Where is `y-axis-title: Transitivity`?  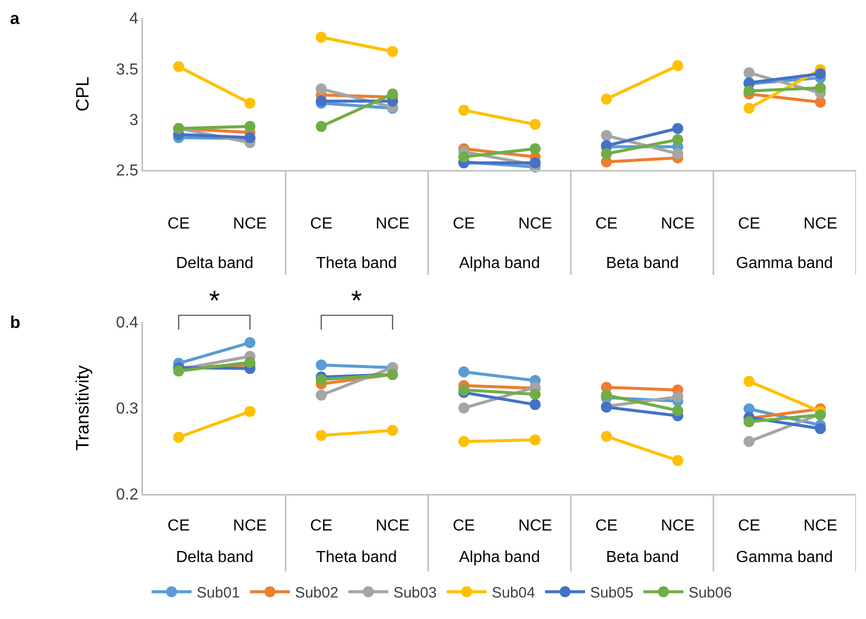
y-axis-title: Transitivity is located at coordinates (82, 408).